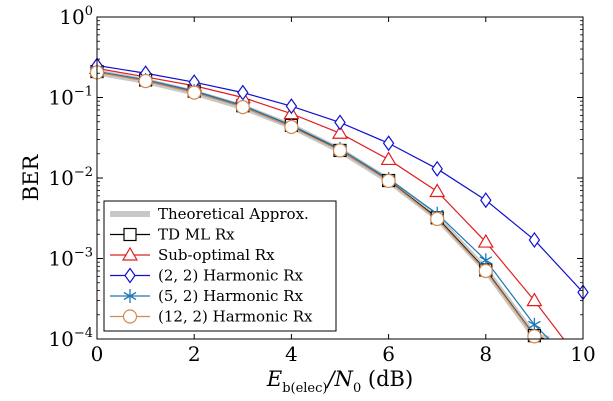  What do you see at coordinates (485, 354) in the screenshot?
I see `x-tick-label: 8` at bounding box center [485, 354].